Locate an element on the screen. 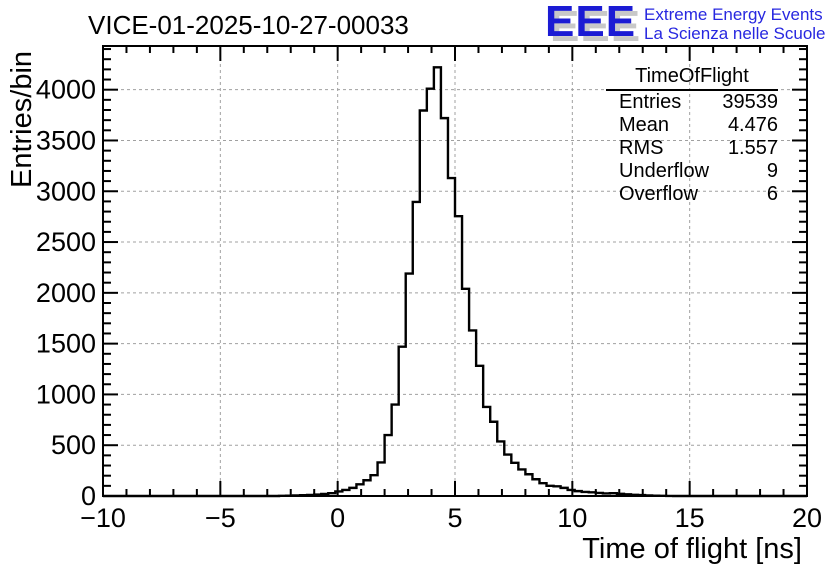  x-tick-label: 5 is located at coordinates (454, 518).